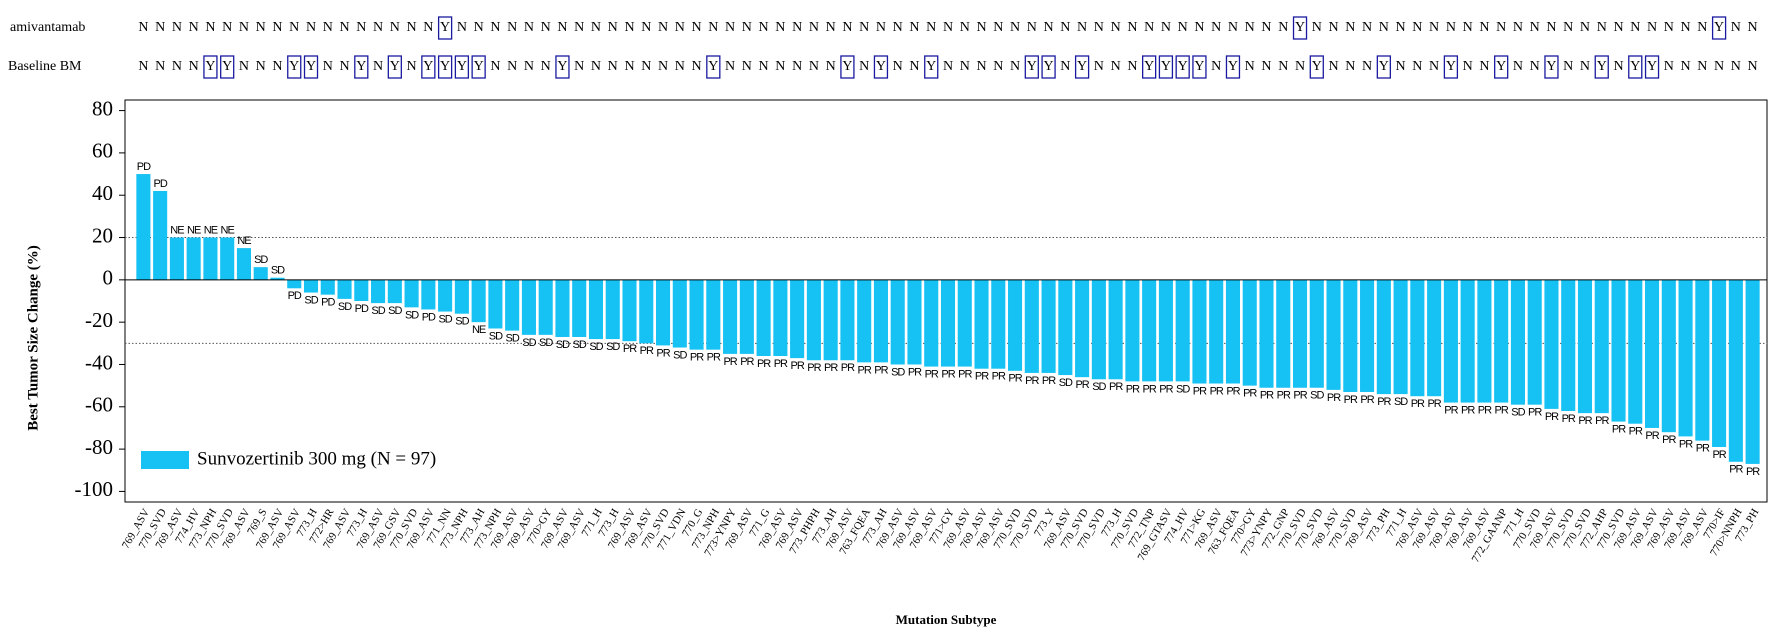 This screenshot has height=634, width=1776. What do you see at coordinates (99, 447) in the screenshot?
I see `y-tick-label: -80` at bounding box center [99, 447].